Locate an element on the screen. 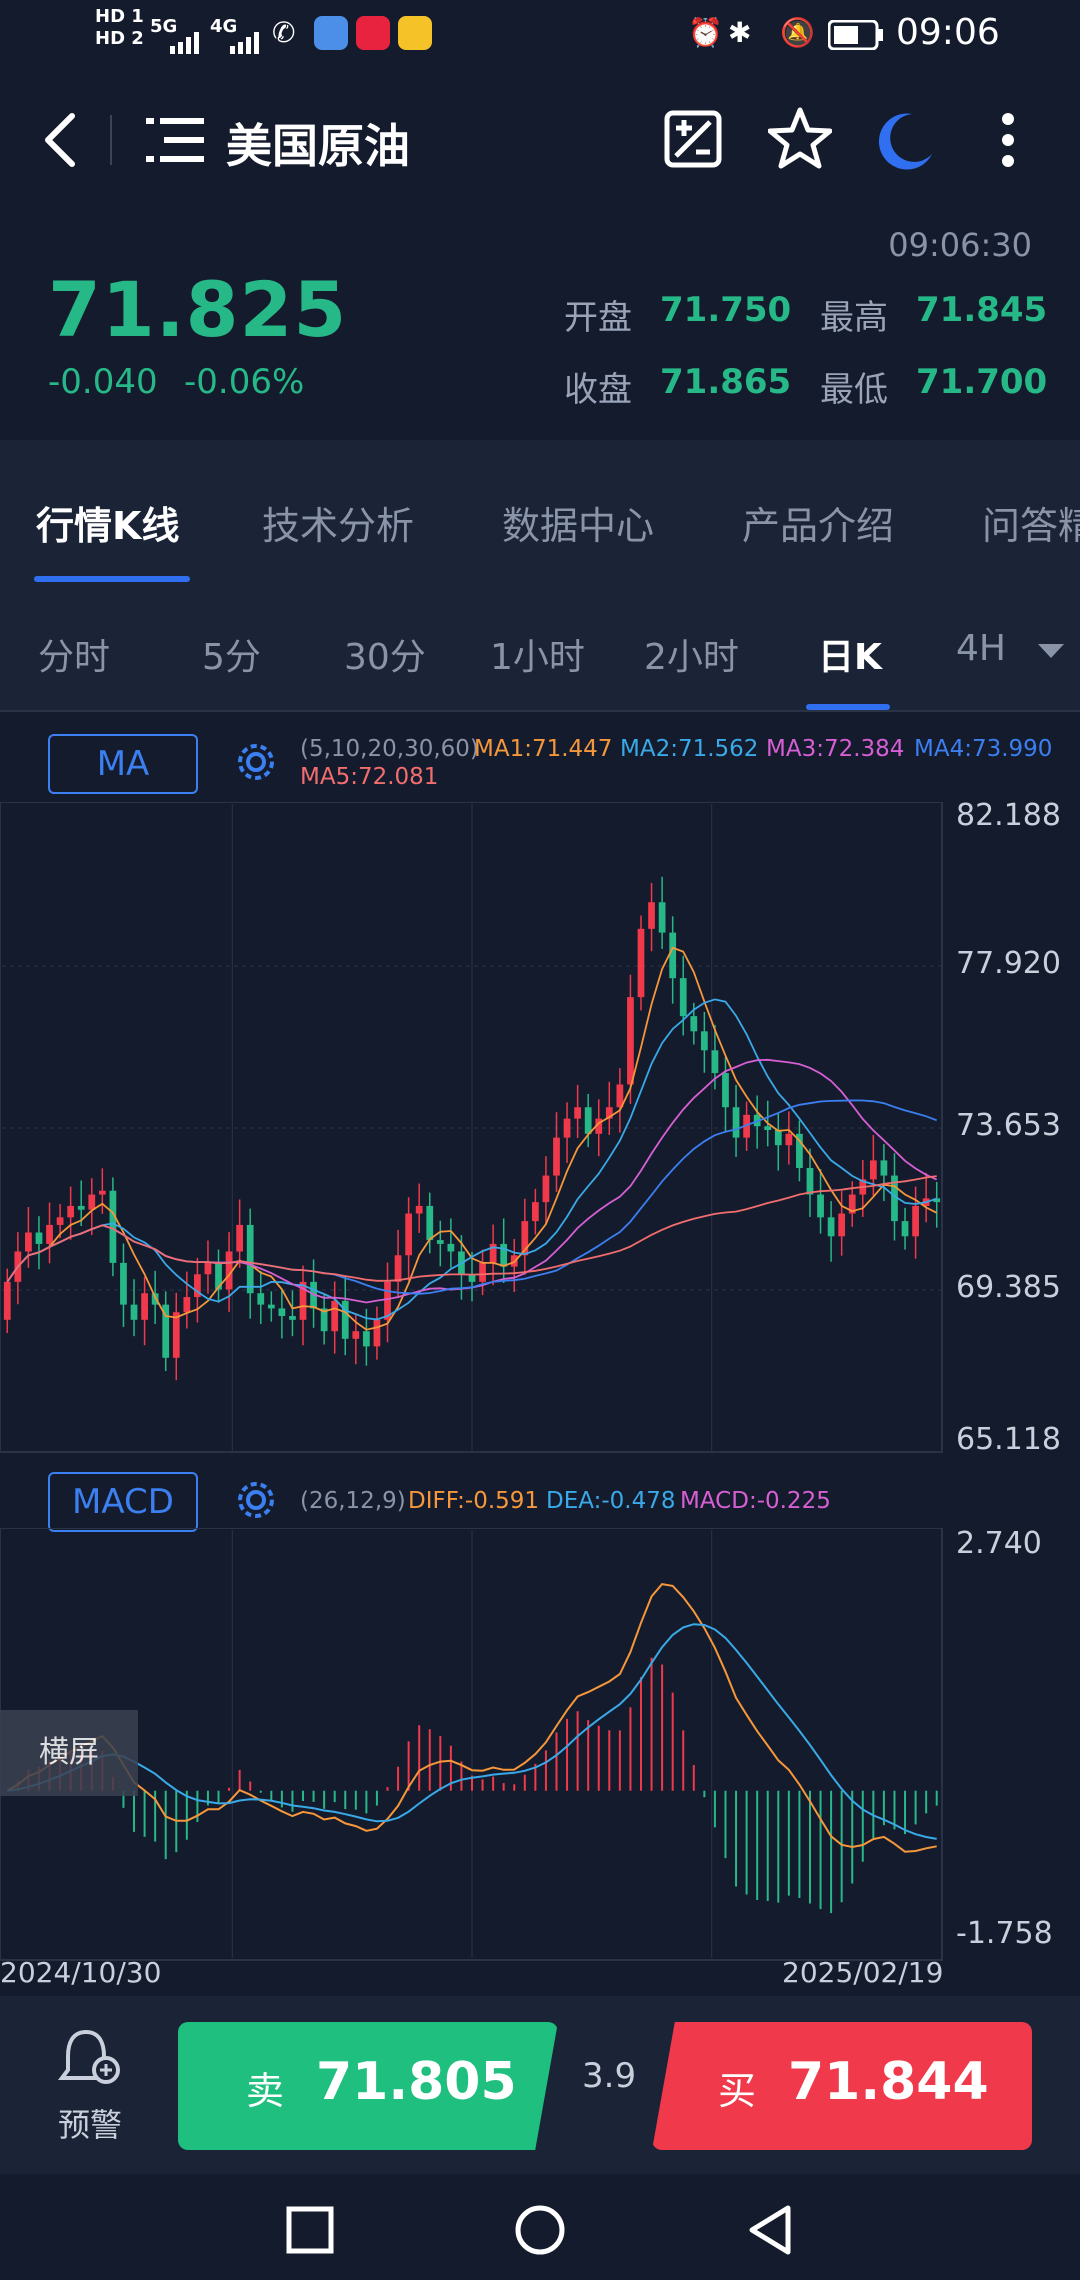 The height and width of the screenshot is (2280, 1080). sell-button: 卖 71.805 is located at coordinates (368, 2086).